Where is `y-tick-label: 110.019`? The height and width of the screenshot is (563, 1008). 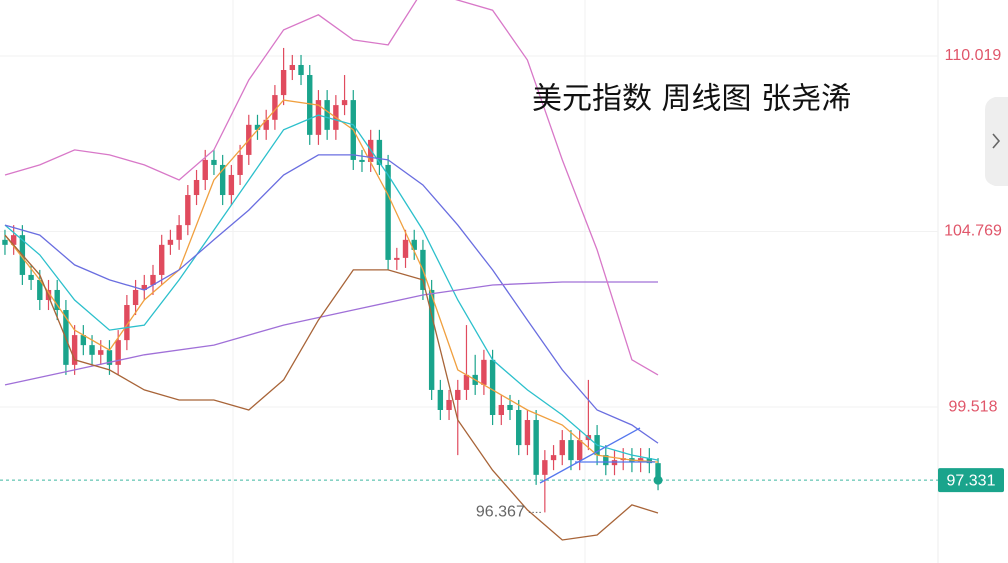 y-tick-label: 110.019 is located at coordinates (973, 55).